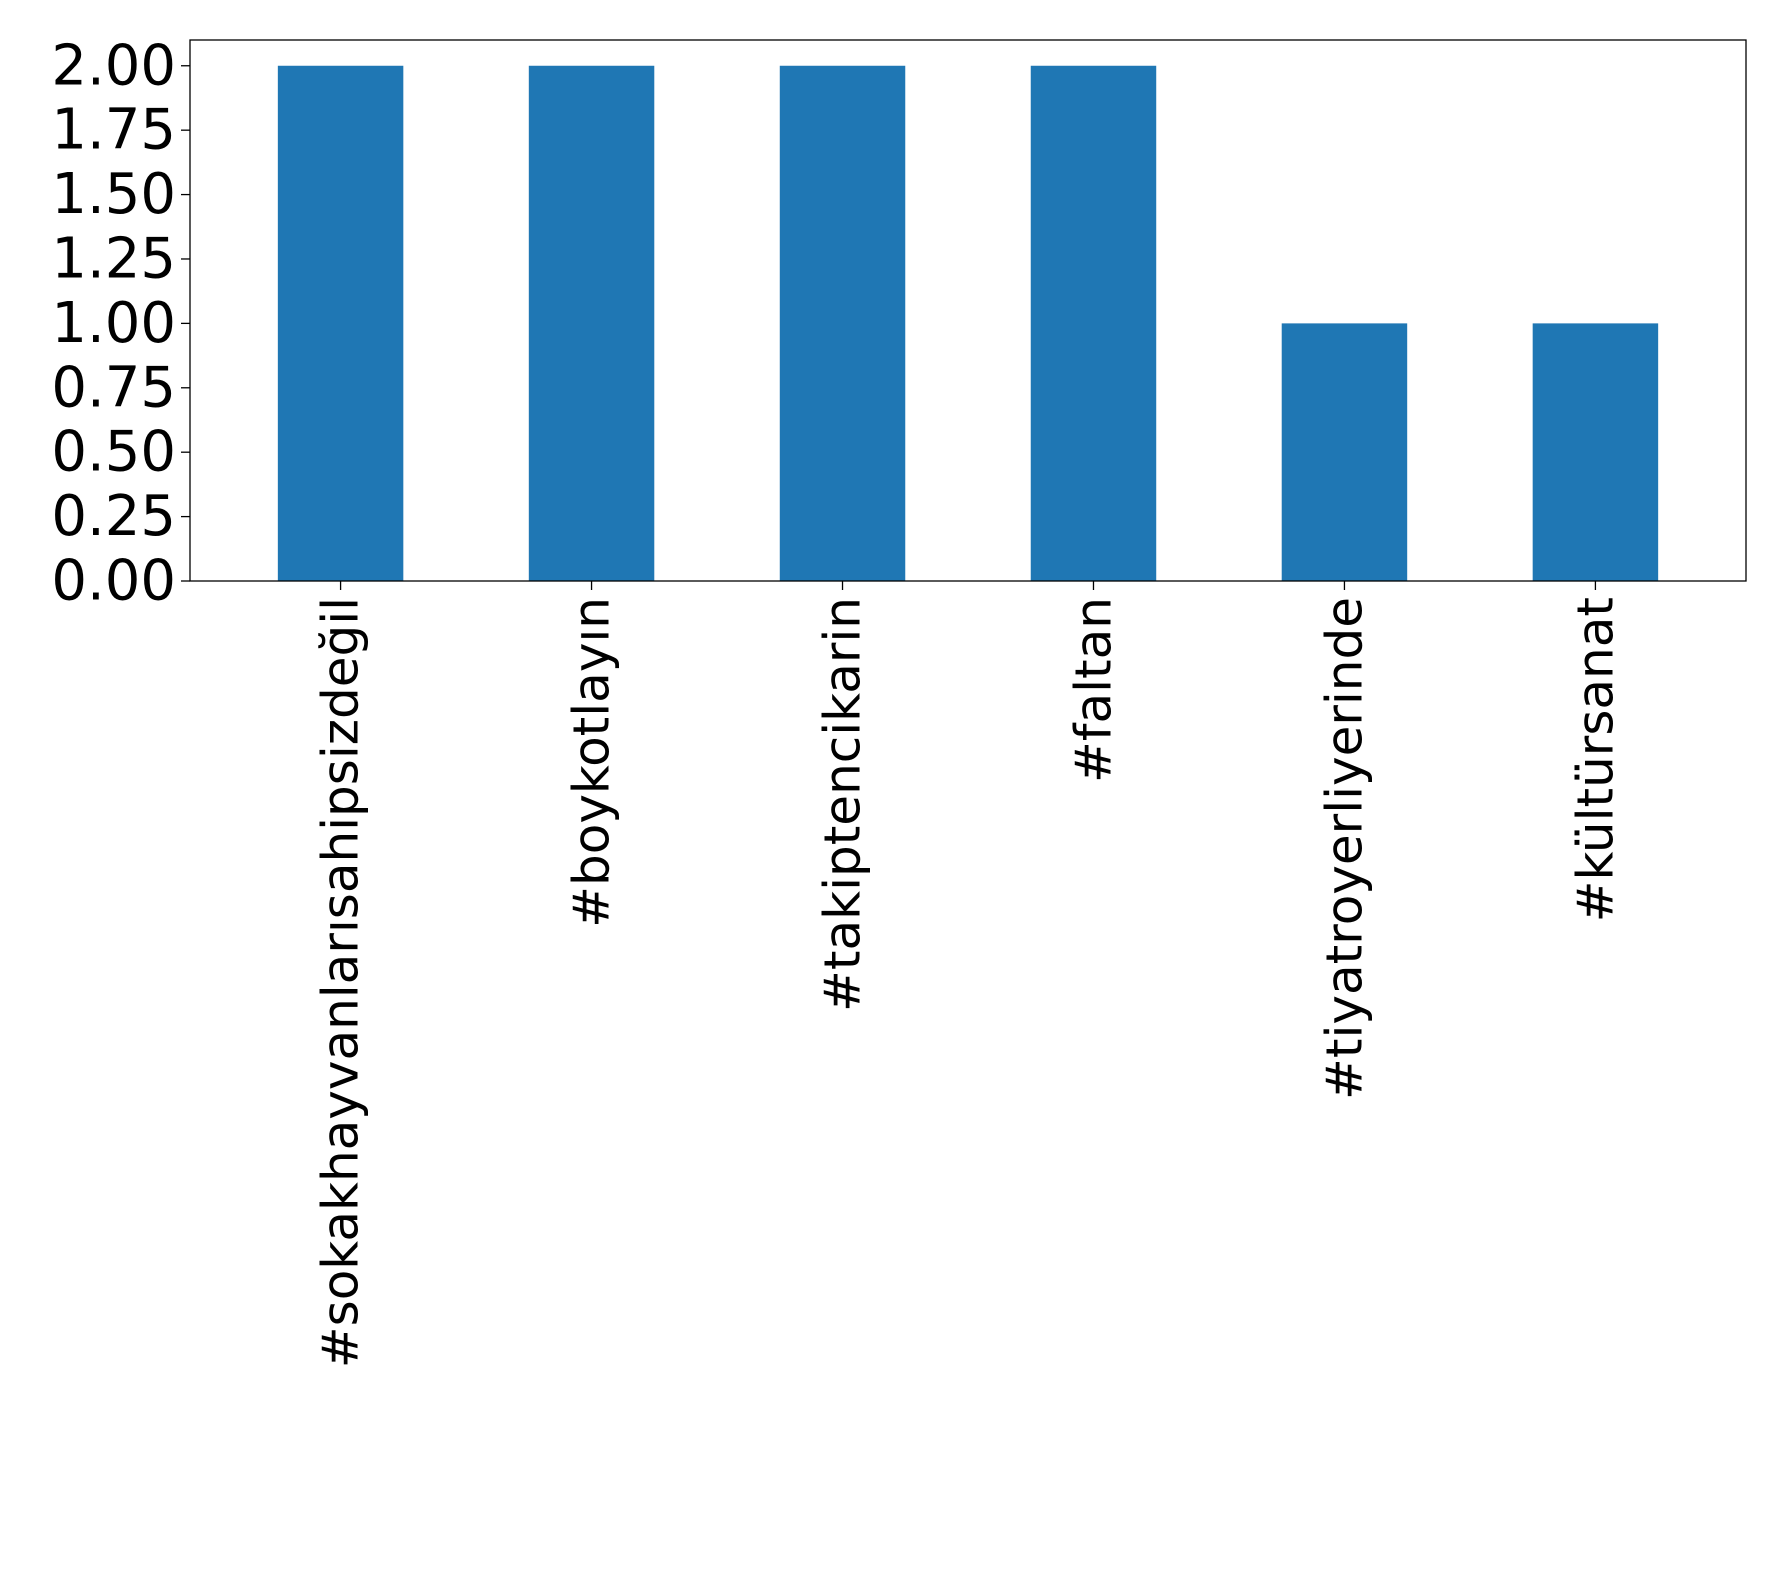  Describe the element at coordinates (113, 516) in the screenshot. I see `y-tick-label-1: 0.25` at that location.